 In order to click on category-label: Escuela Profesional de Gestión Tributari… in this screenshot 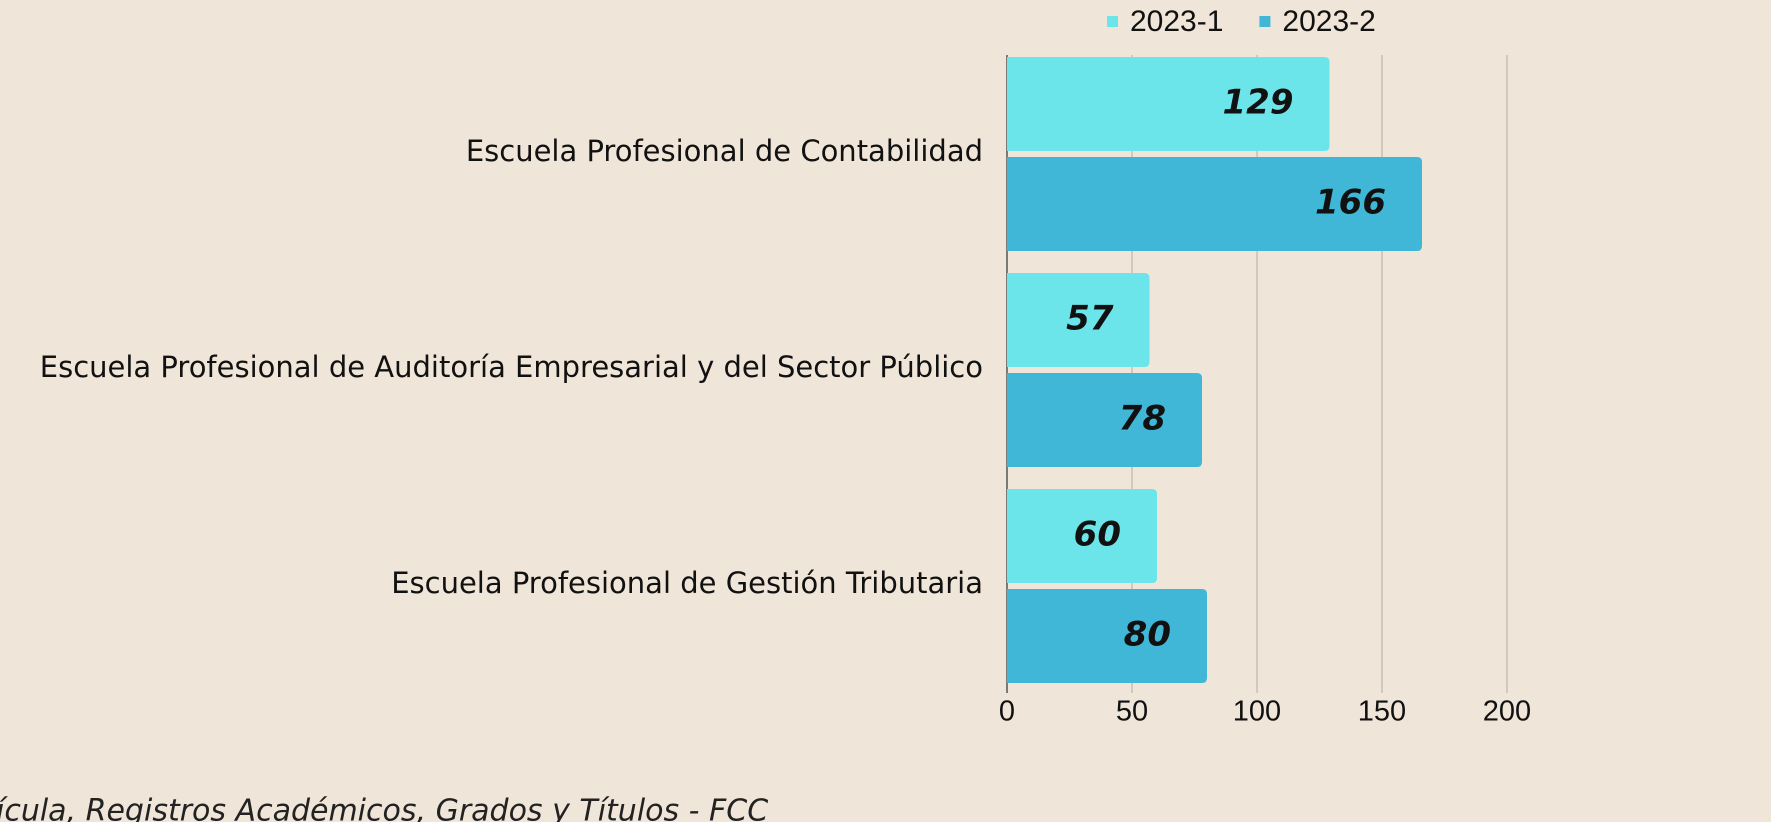, I will do `click(687, 583)`.